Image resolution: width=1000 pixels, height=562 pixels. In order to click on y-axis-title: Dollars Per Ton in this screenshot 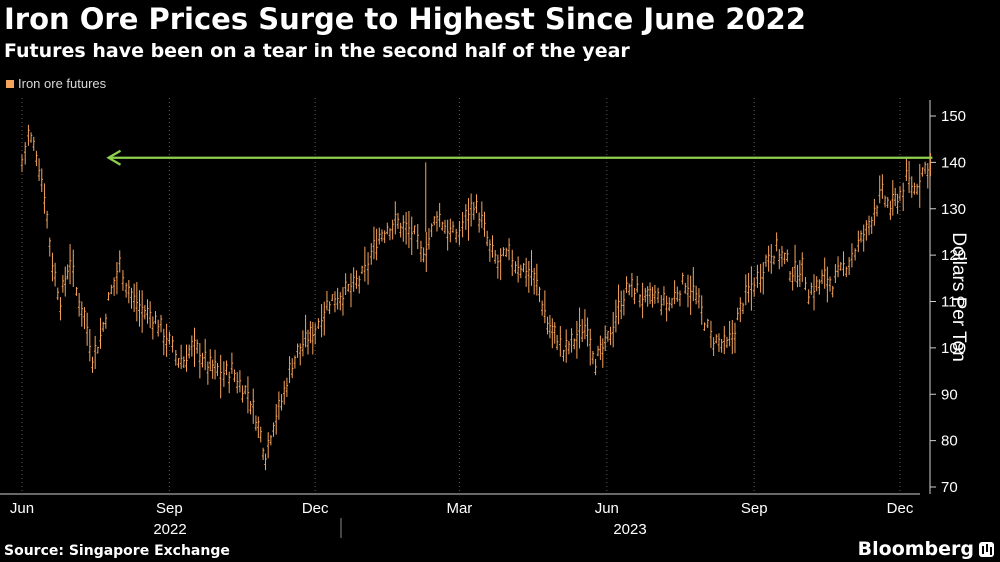, I will do `click(958, 297)`.